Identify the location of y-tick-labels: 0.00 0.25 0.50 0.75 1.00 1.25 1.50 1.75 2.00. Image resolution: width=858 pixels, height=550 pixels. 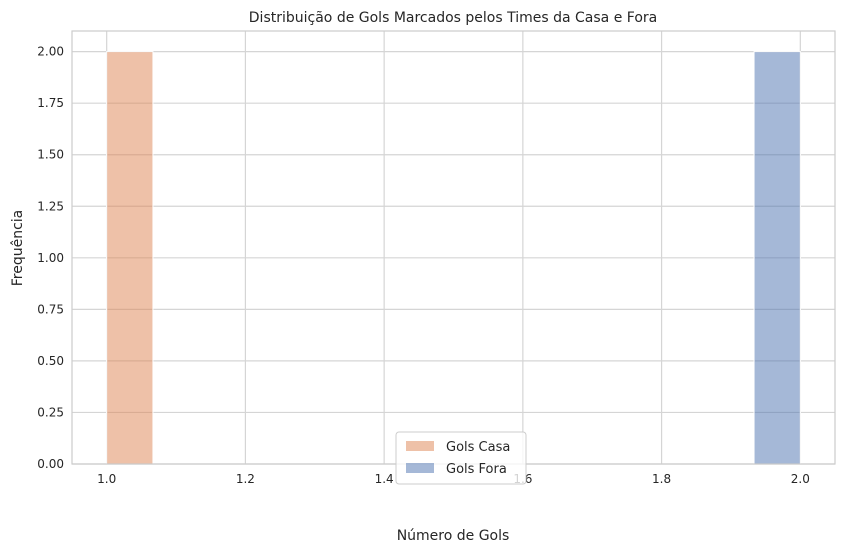
(50, 258).